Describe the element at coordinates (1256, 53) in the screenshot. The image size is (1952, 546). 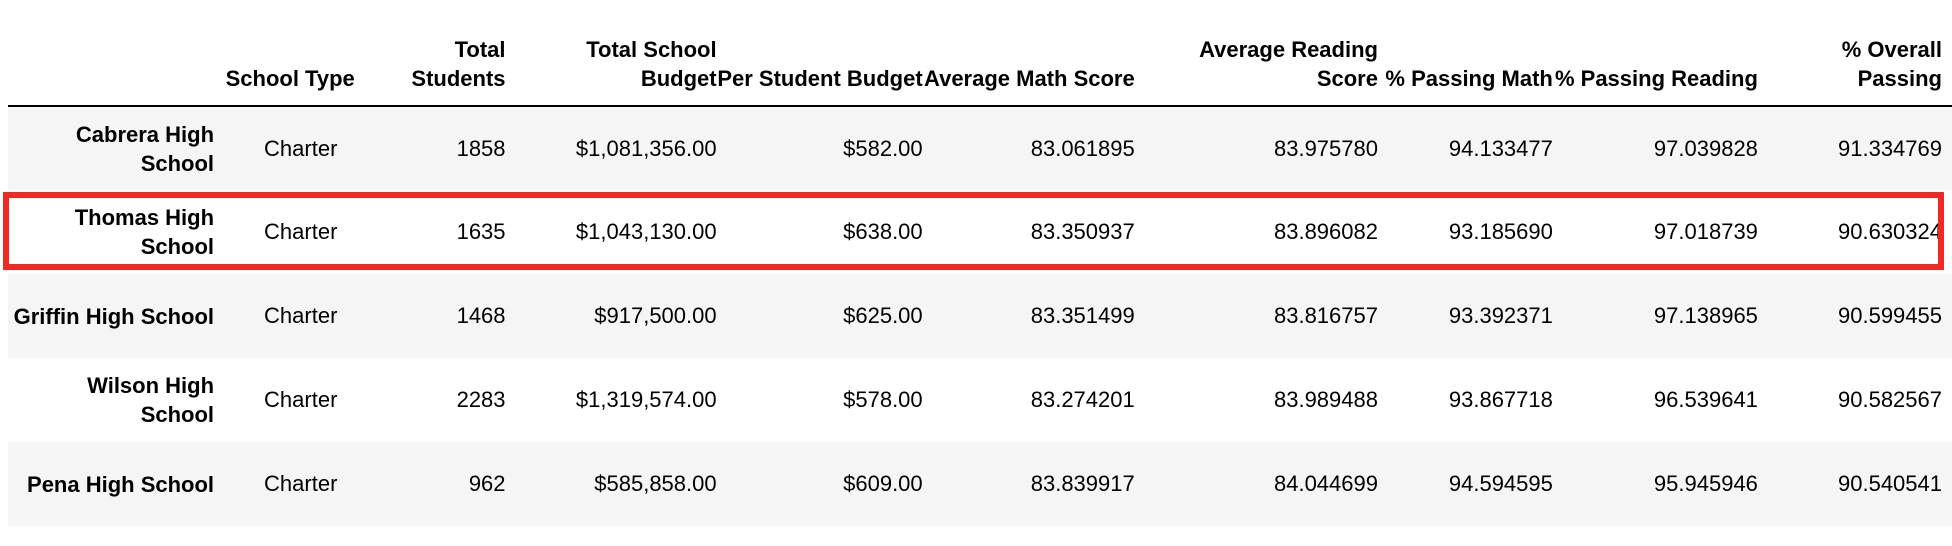
I see `average-reading-score-header: Average Reading Score` at that location.